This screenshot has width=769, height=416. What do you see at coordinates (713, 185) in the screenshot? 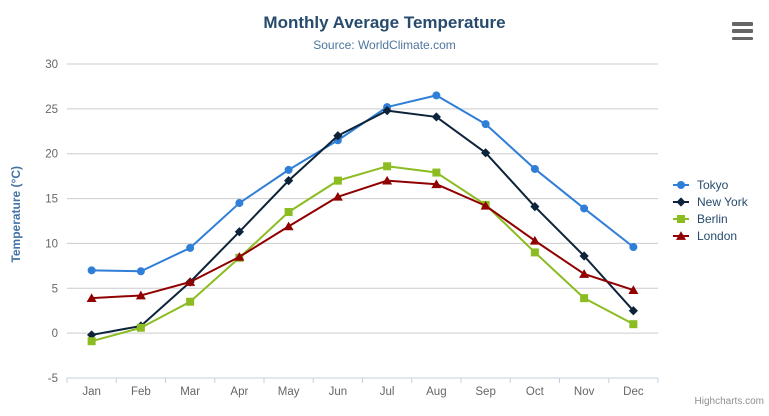
I see `legend-item-label: Tokyo` at bounding box center [713, 185].